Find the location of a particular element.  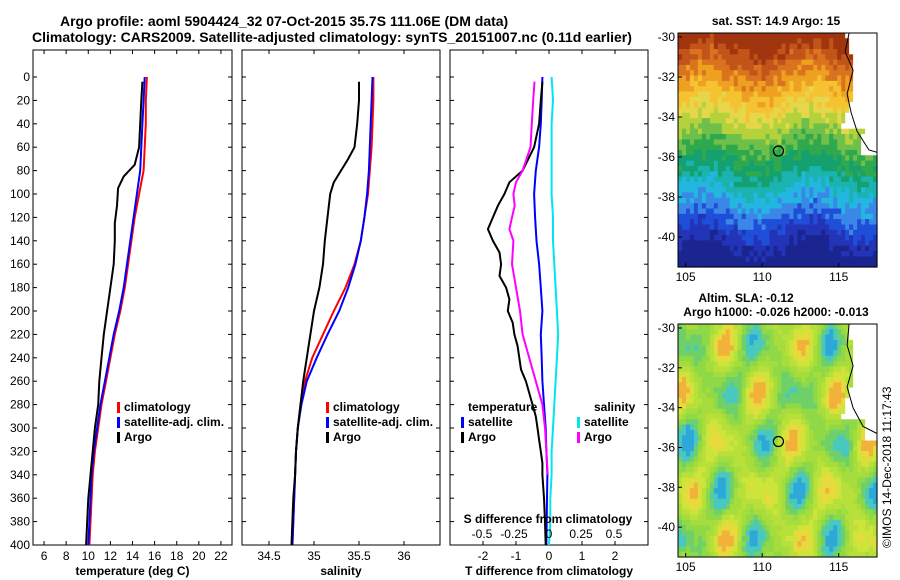

top-tick-label-difference: 0.25 is located at coordinates (581, 534).